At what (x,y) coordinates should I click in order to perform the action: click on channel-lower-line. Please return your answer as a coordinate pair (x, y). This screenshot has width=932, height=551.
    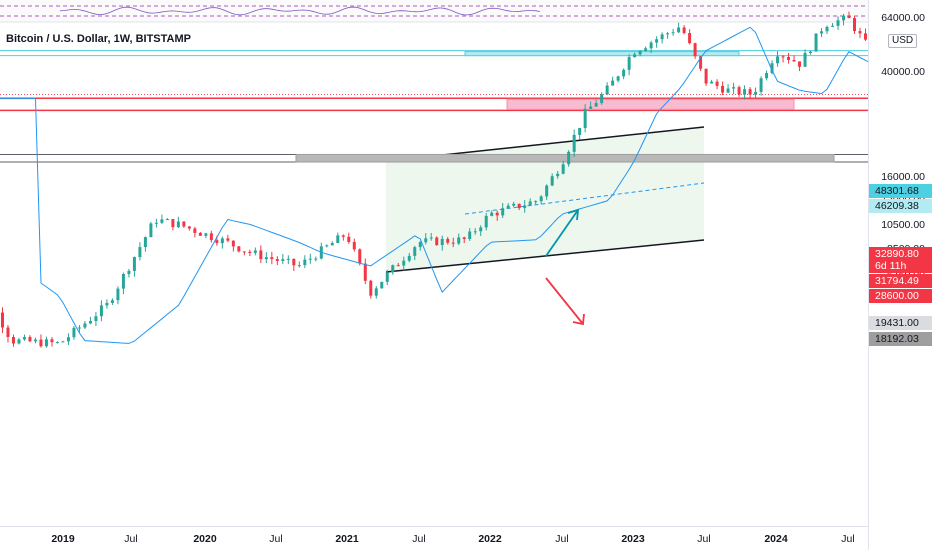
    Looking at the image, I should click on (545, 256).